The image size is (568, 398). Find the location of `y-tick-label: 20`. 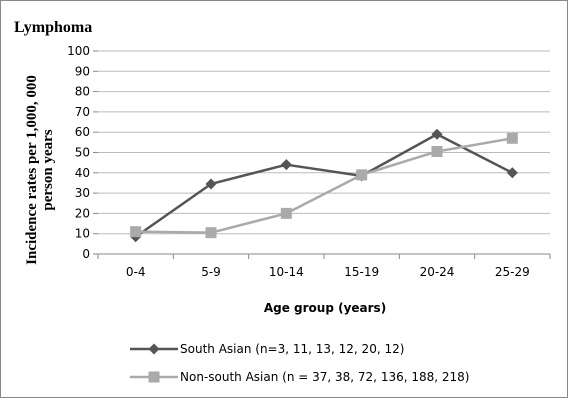

y-tick-label: 20 is located at coordinates (82, 213).